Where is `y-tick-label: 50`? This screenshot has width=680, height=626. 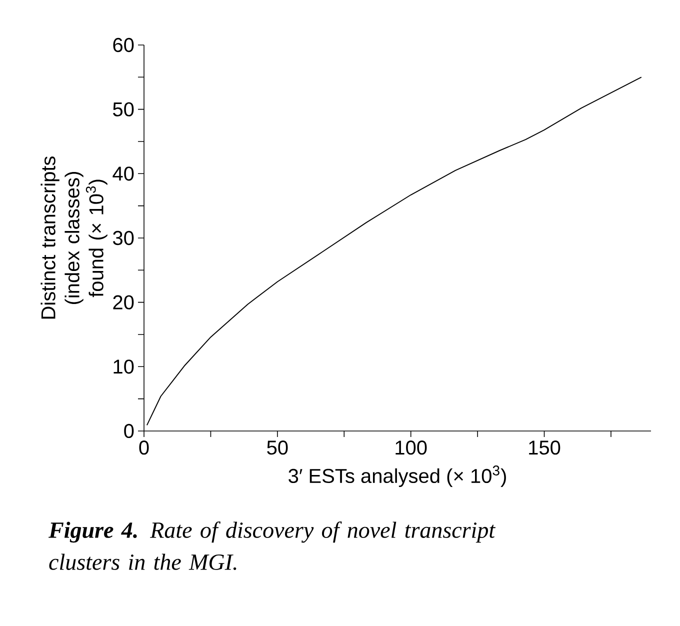
y-tick-label: 50 is located at coordinates (123, 109).